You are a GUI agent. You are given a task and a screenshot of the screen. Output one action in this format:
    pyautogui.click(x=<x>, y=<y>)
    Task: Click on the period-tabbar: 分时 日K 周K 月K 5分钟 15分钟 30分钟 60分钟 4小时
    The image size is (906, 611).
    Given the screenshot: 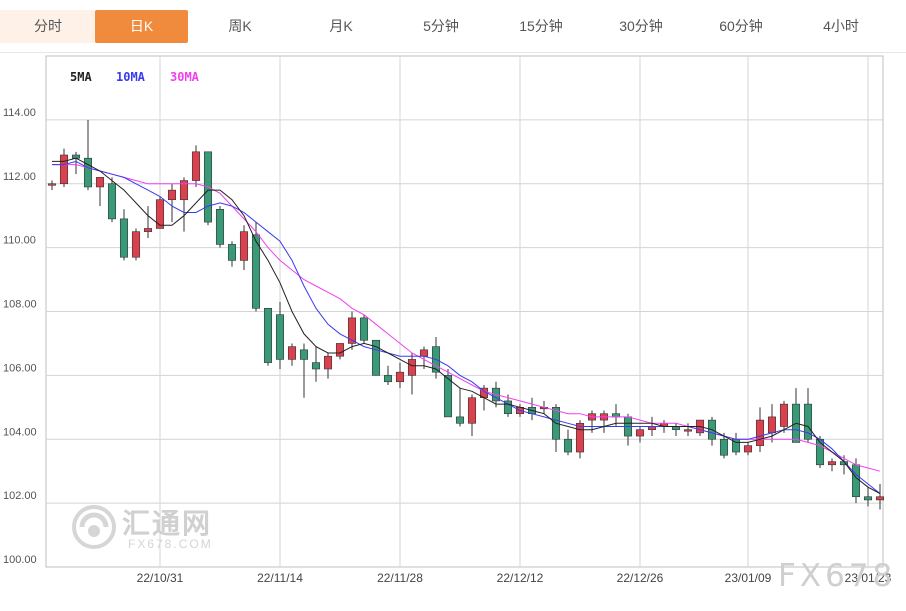 What is the action you would take?
    pyautogui.click(x=453, y=26)
    